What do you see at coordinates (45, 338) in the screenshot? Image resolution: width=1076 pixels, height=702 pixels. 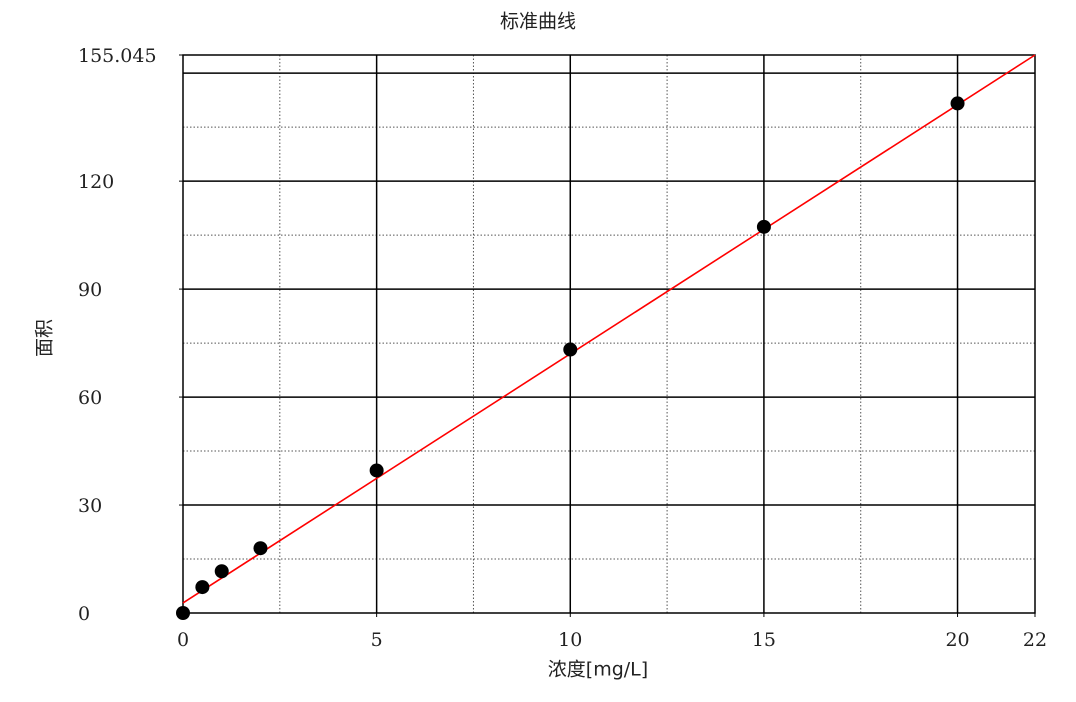 I see `y-axis-label: 面积` at bounding box center [45, 338].